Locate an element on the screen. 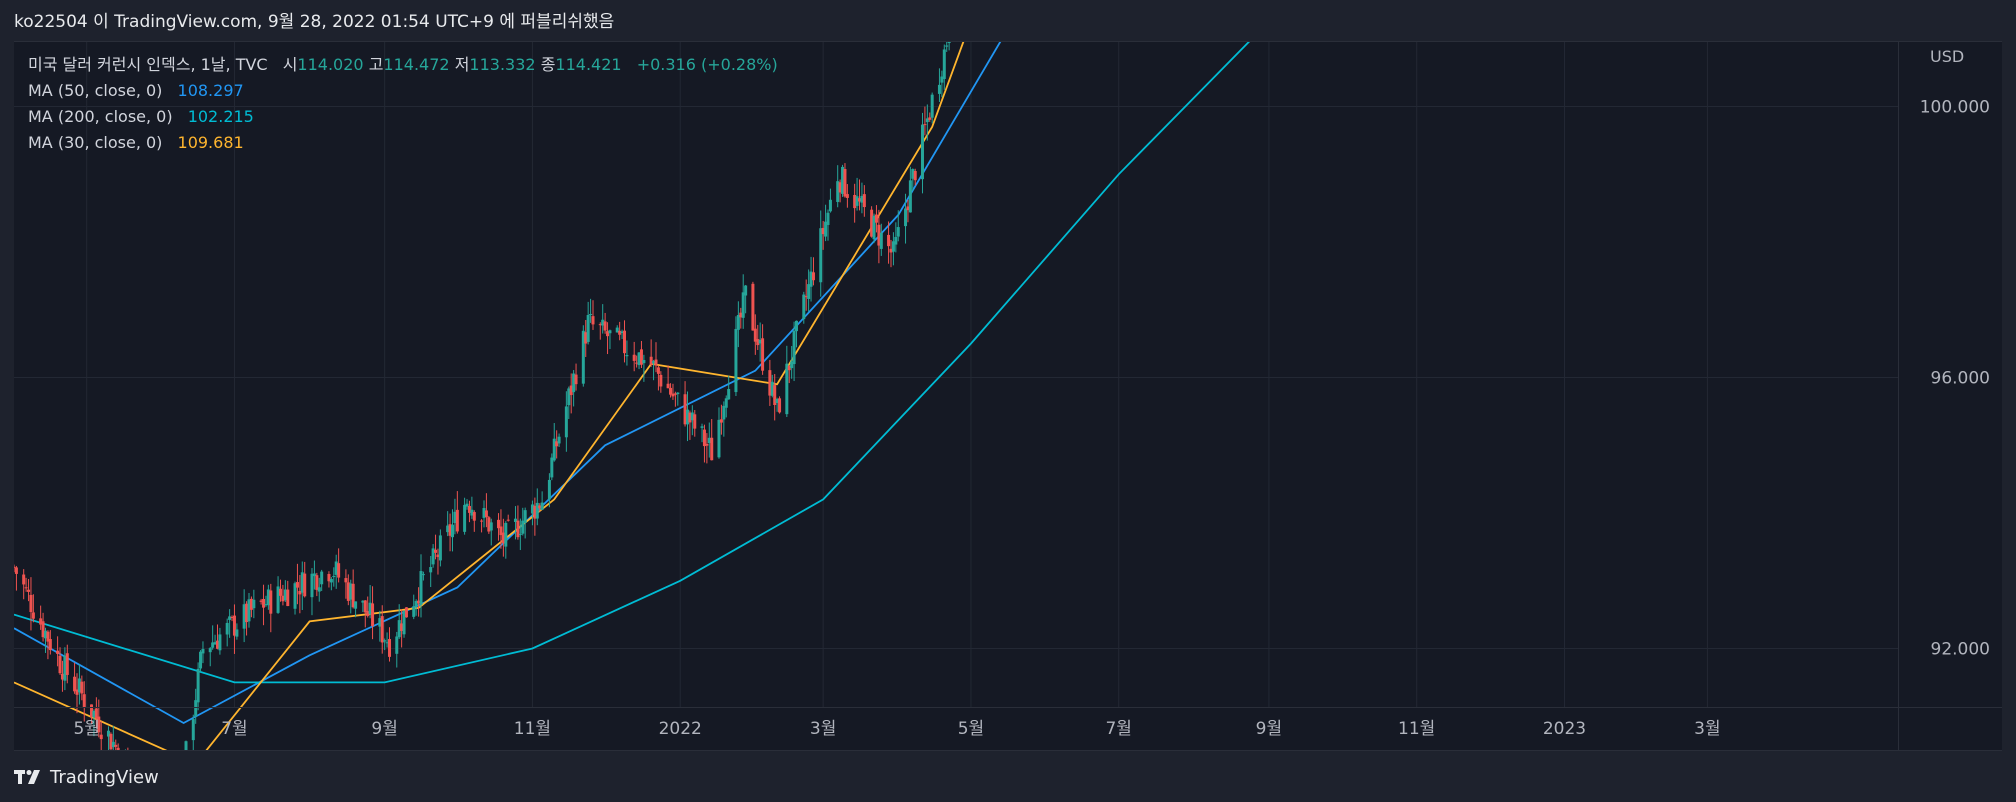 The height and width of the screenshot is (802, 2016). footer: TradingView is located at coordinates (86, 777).